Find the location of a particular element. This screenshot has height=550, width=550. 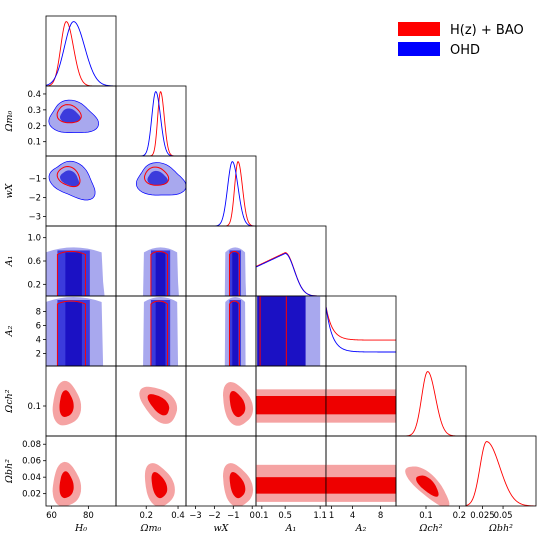

panel-H0-H0 is located at coordinates (81, 51).